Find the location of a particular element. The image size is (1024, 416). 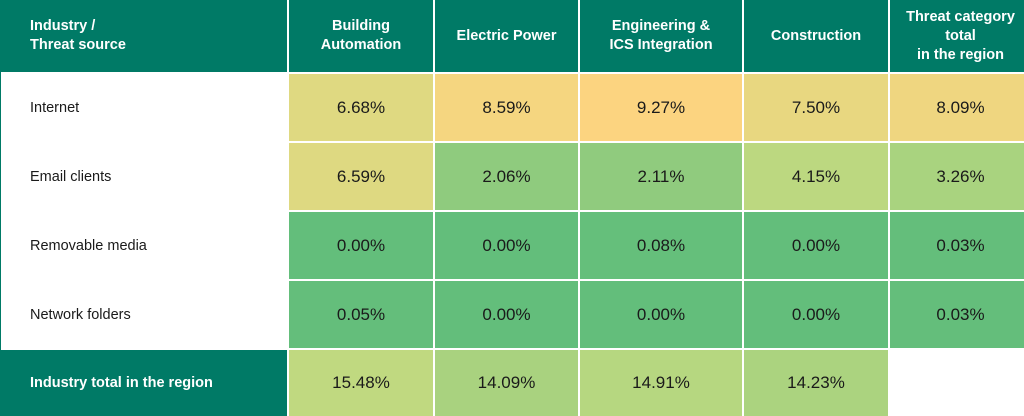

value-cell: 9.27% is located at coordinates (661, 107).